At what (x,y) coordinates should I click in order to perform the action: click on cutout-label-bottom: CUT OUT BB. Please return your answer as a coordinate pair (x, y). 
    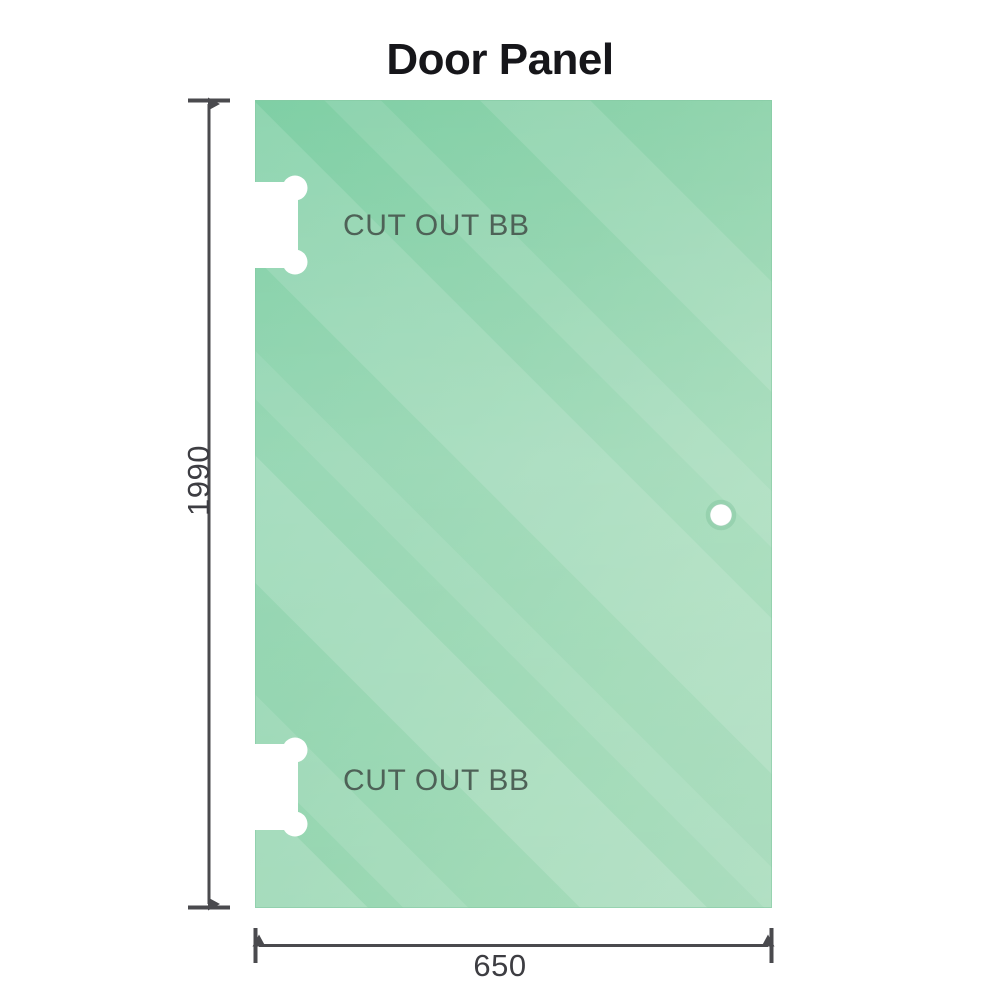
    Looking at the image, I should click on (436, 780).